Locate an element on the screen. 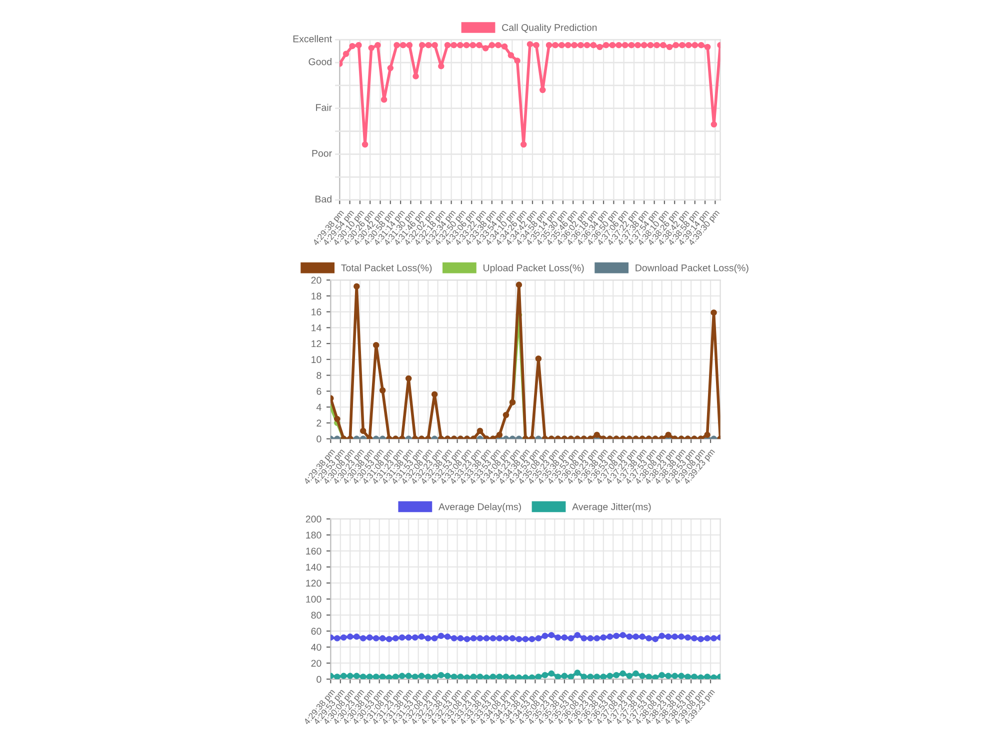  legend-label: Download Packet Loss(%) is located at coordinates (692, 269).